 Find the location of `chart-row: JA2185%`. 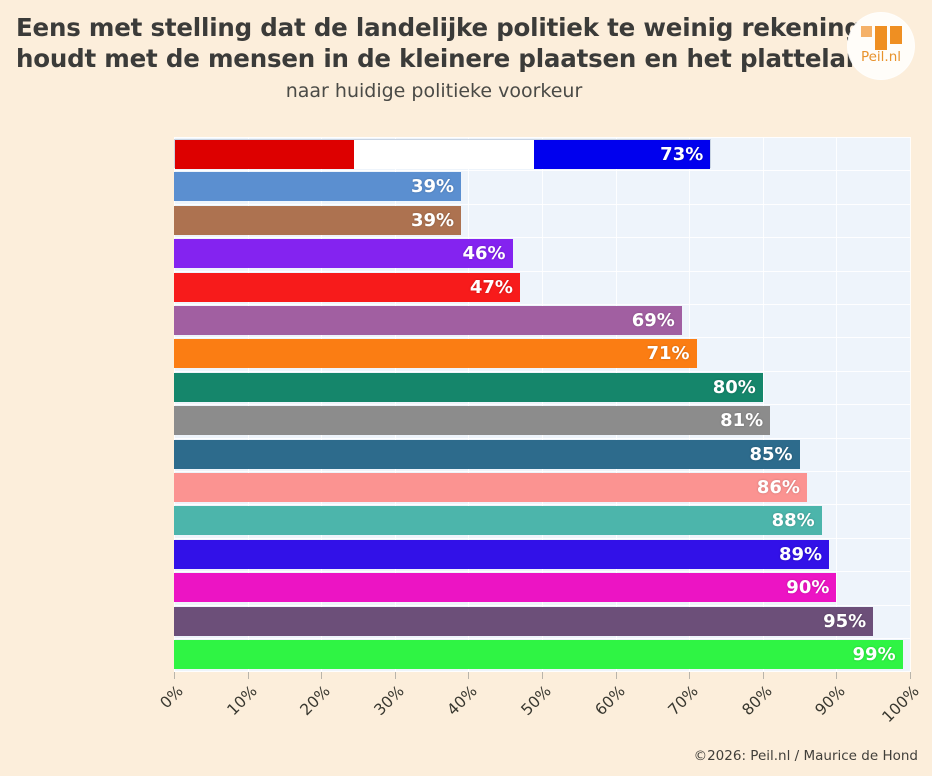

chart-row: JA2185% is located at coordinates (542, 454).